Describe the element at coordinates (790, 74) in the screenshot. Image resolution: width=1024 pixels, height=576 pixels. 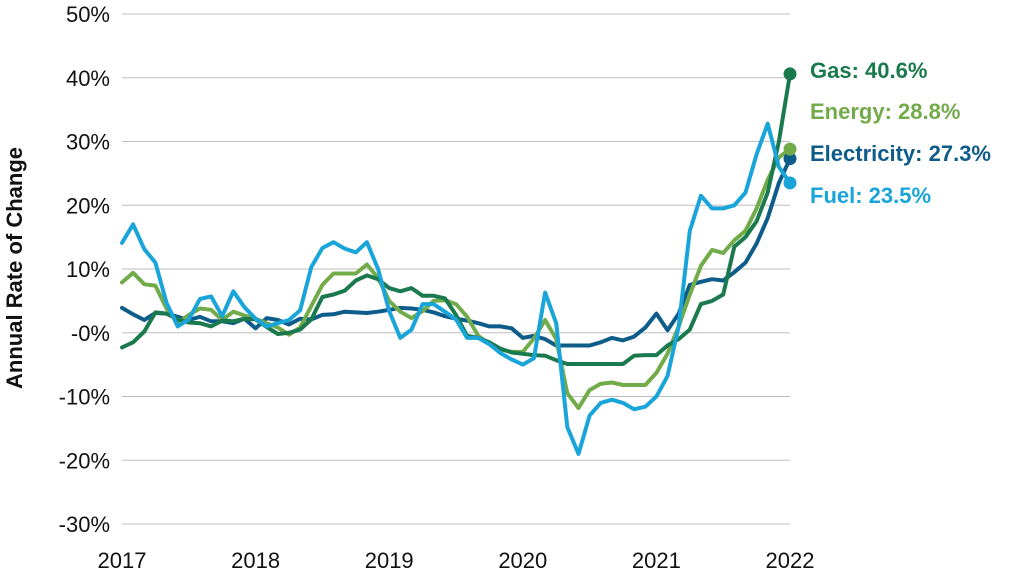
I see `end-marker-gas` at that location.